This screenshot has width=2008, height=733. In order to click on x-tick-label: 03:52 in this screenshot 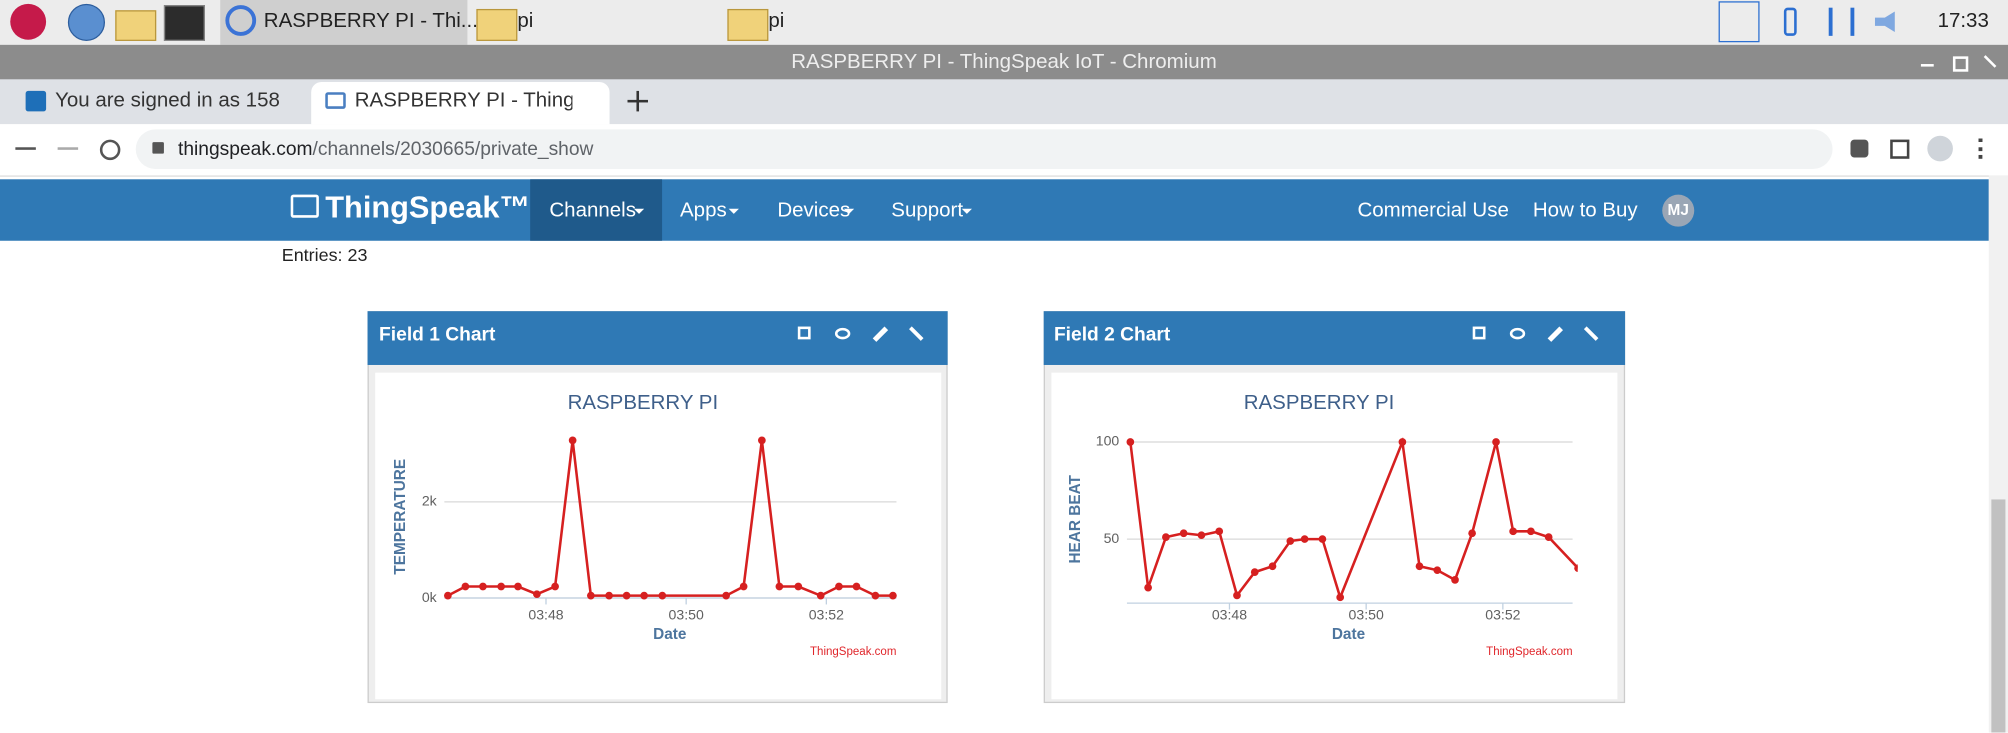, I will do `click(1502, 615)`.